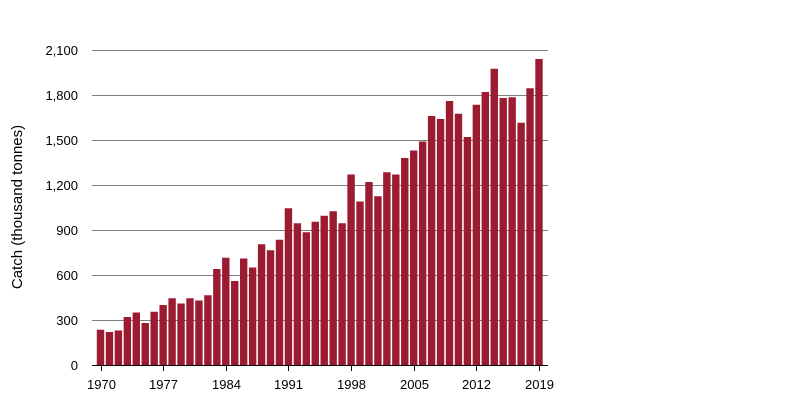 The image size is (800, 400). Describe the element at coordinates (101, 384) in the screenshot. I see `x-tick-label: 1970` at that location.